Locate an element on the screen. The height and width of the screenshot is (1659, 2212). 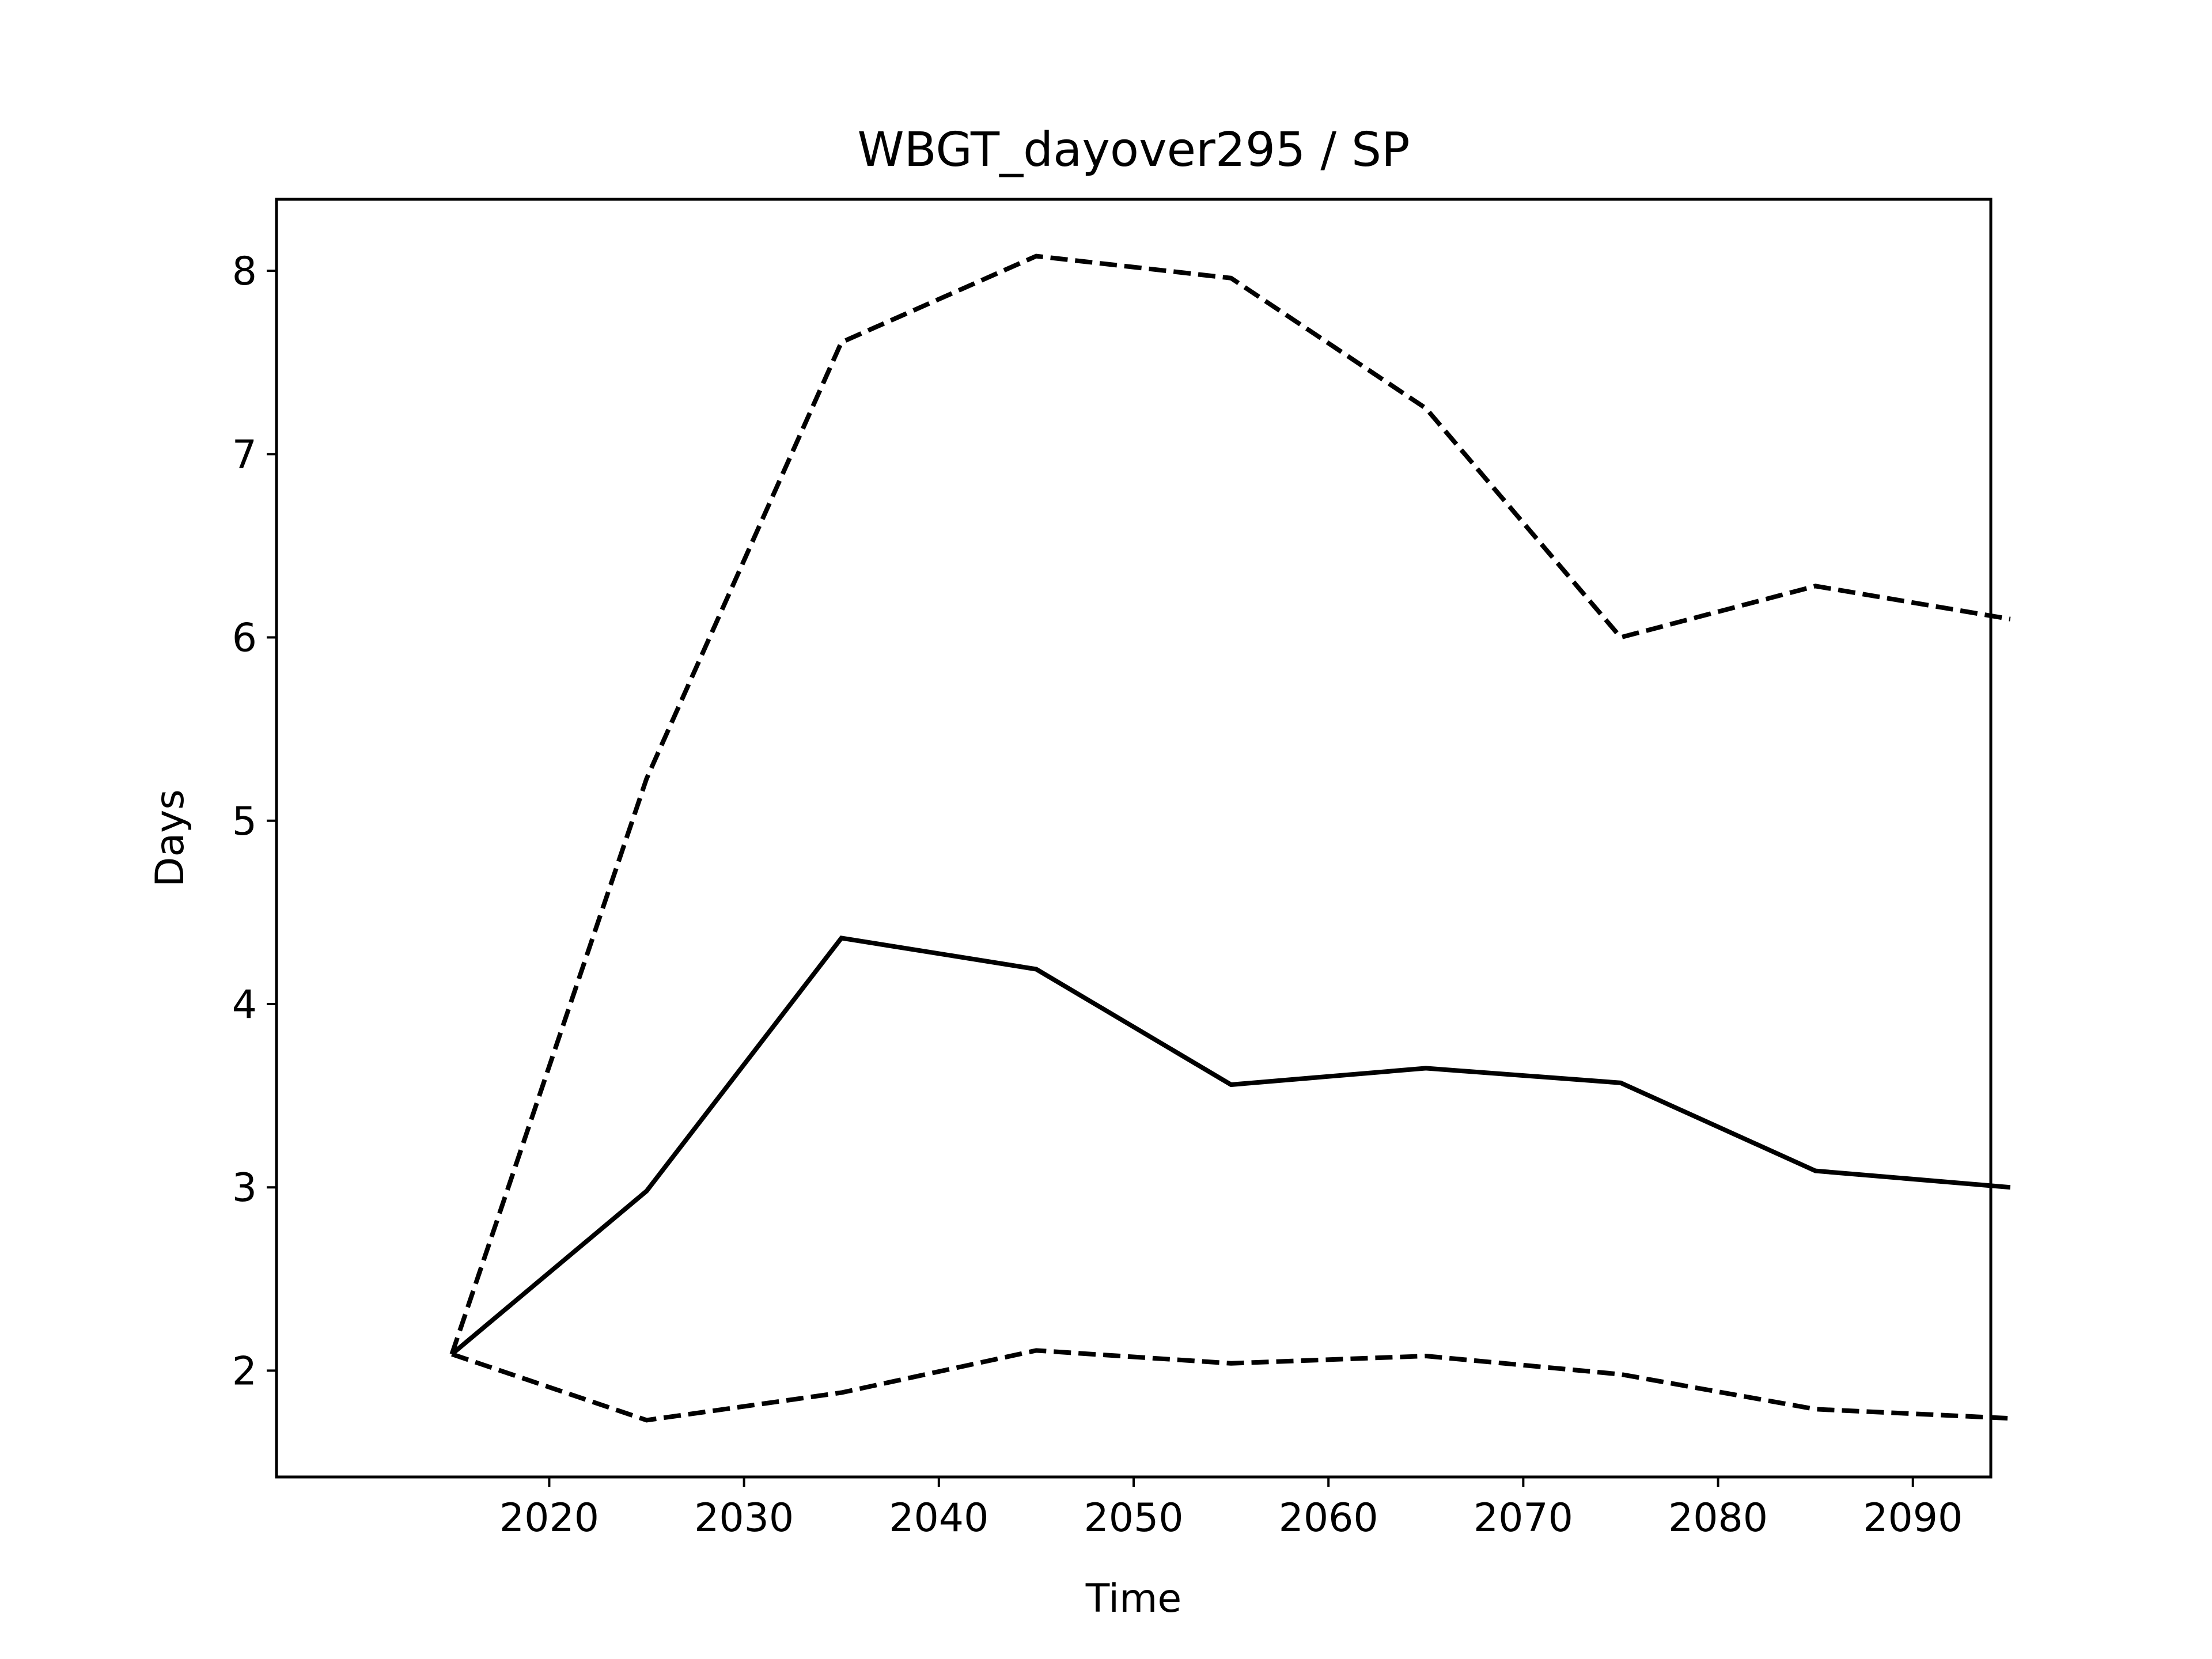
x-axis-label: Time is located at coordinates (1133, 1599).